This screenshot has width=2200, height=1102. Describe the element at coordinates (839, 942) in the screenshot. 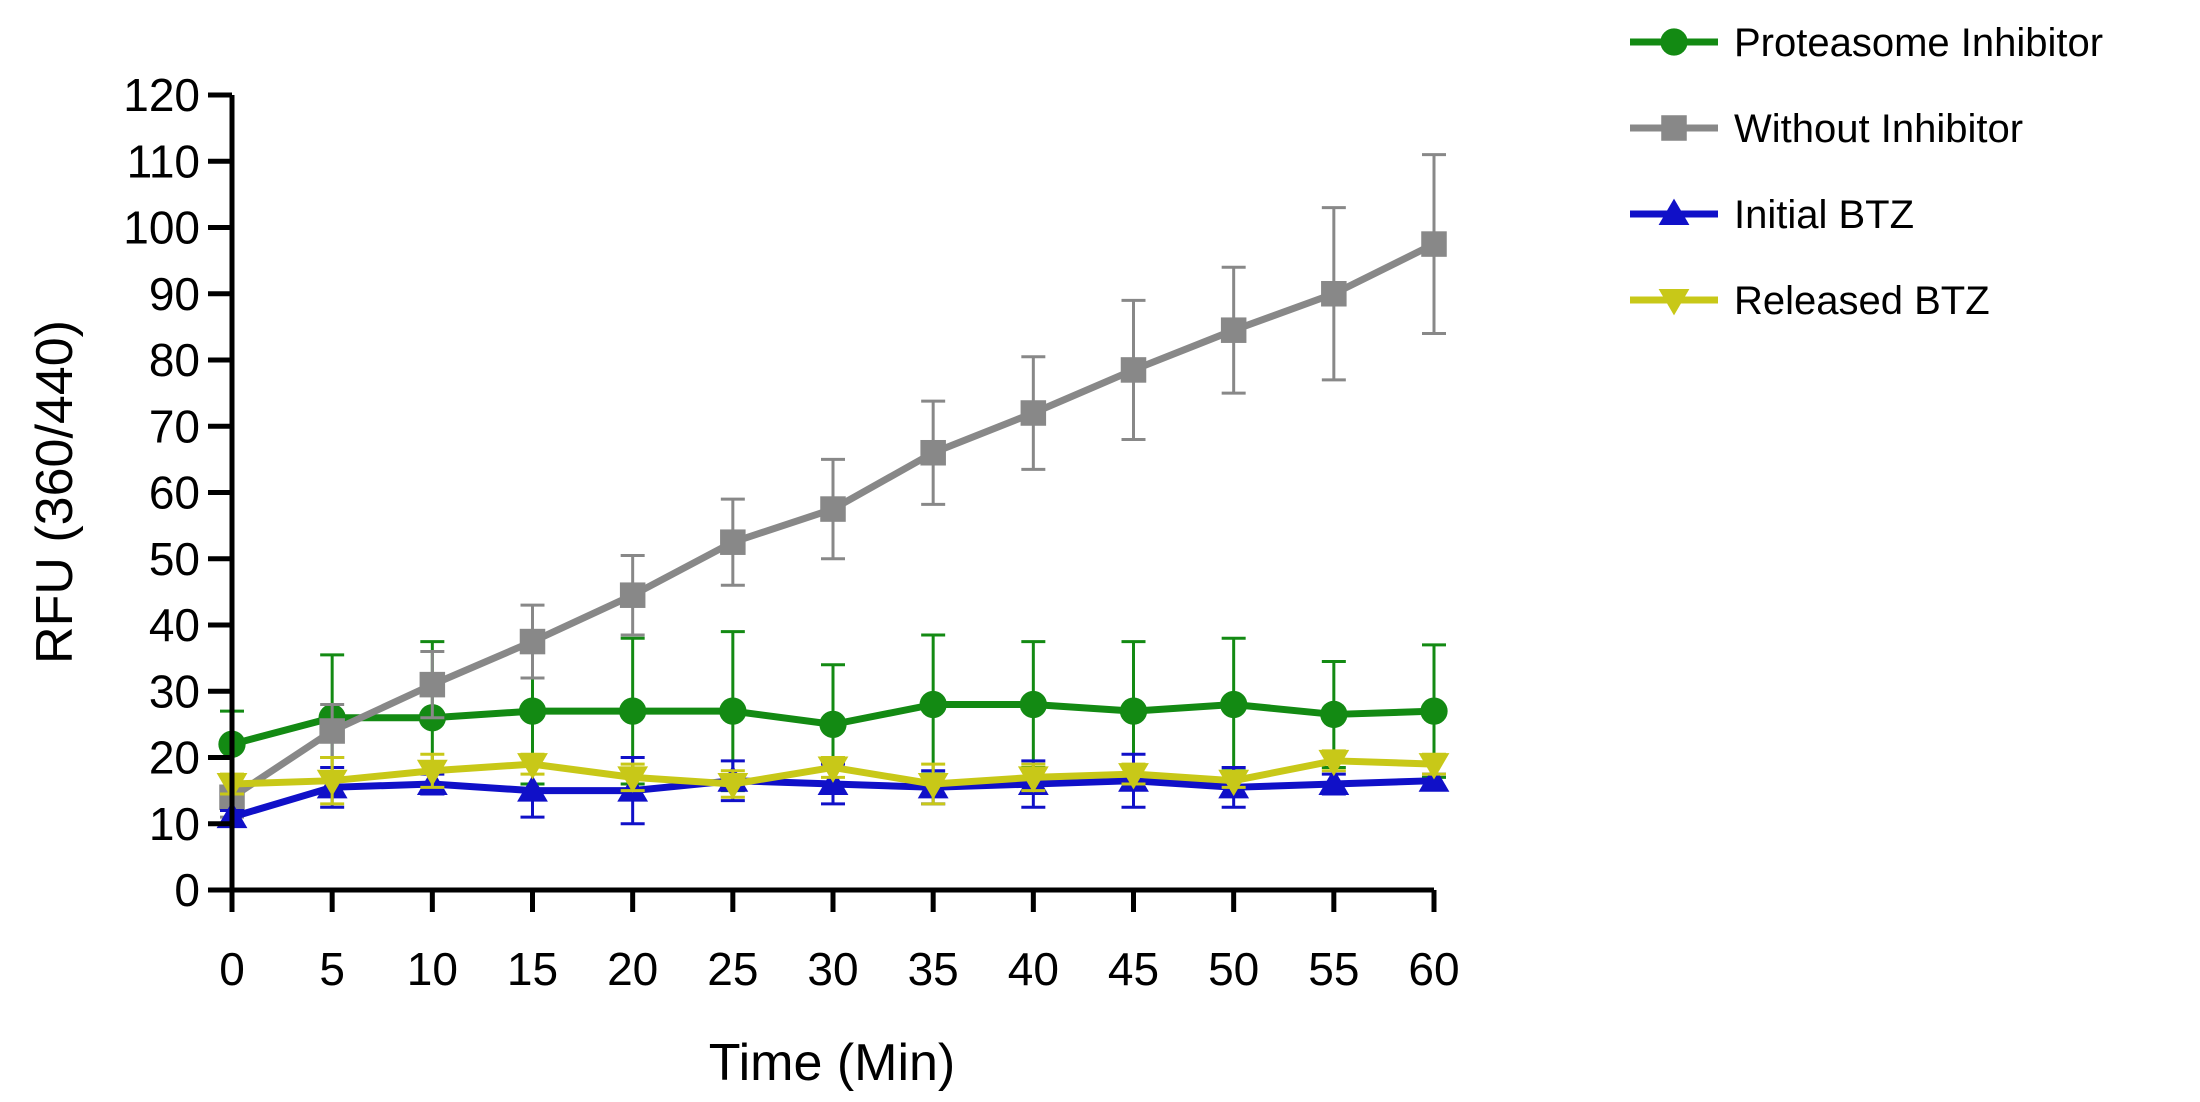

I see `x-ticks: 0 5 10 15 20 25 30 35 40 45 50 55 60` at that location.